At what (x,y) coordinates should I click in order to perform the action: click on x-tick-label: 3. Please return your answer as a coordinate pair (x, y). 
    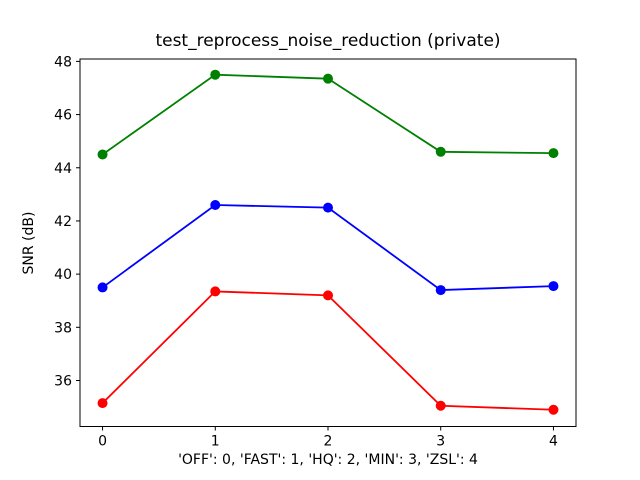
    Looking at the image, I should click on (440, 442).